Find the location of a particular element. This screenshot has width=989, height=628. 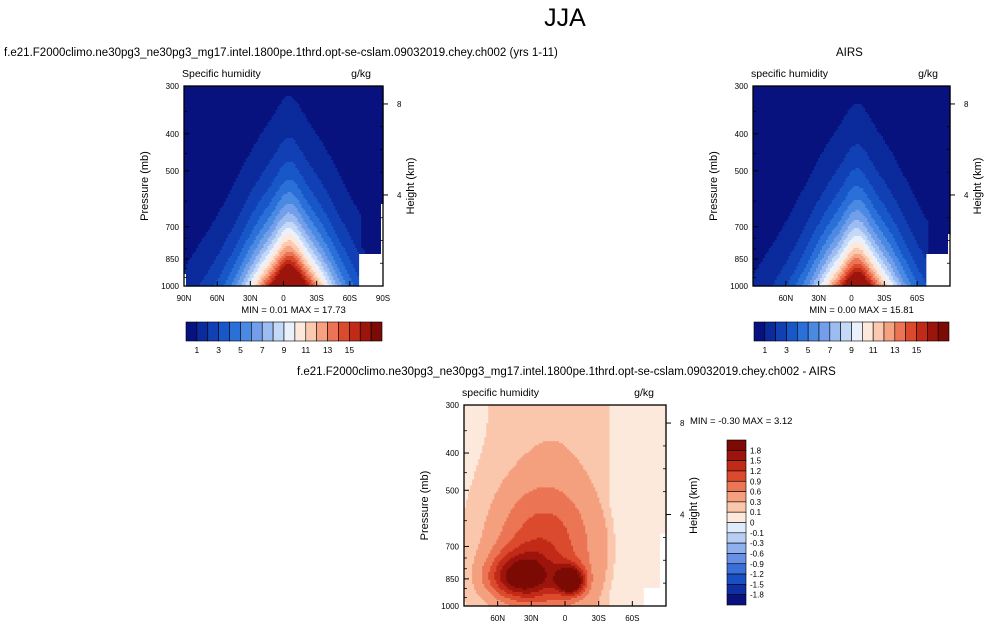

figure-title: JJA is located at coordinates (494, 18).